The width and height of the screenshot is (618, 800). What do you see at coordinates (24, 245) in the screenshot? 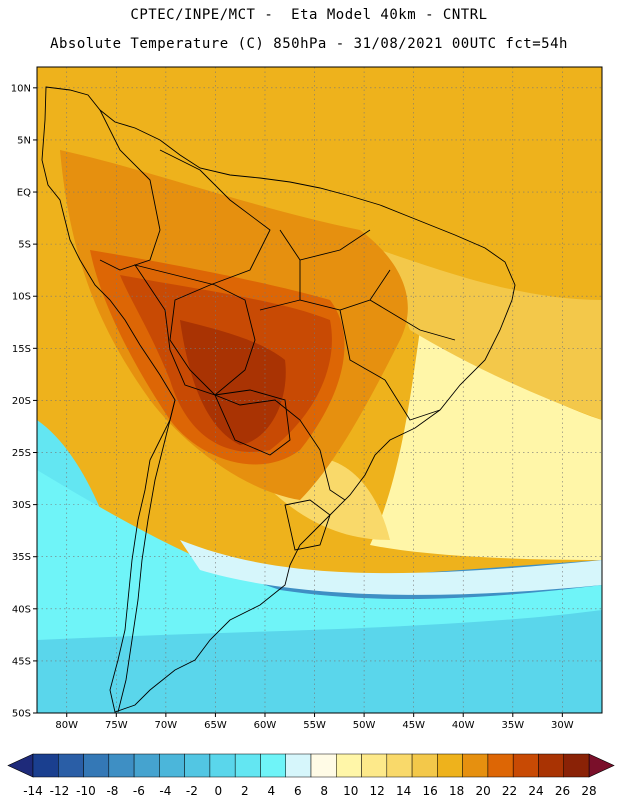
I see `lat-label: 5S` at bounding box center [24, 245].